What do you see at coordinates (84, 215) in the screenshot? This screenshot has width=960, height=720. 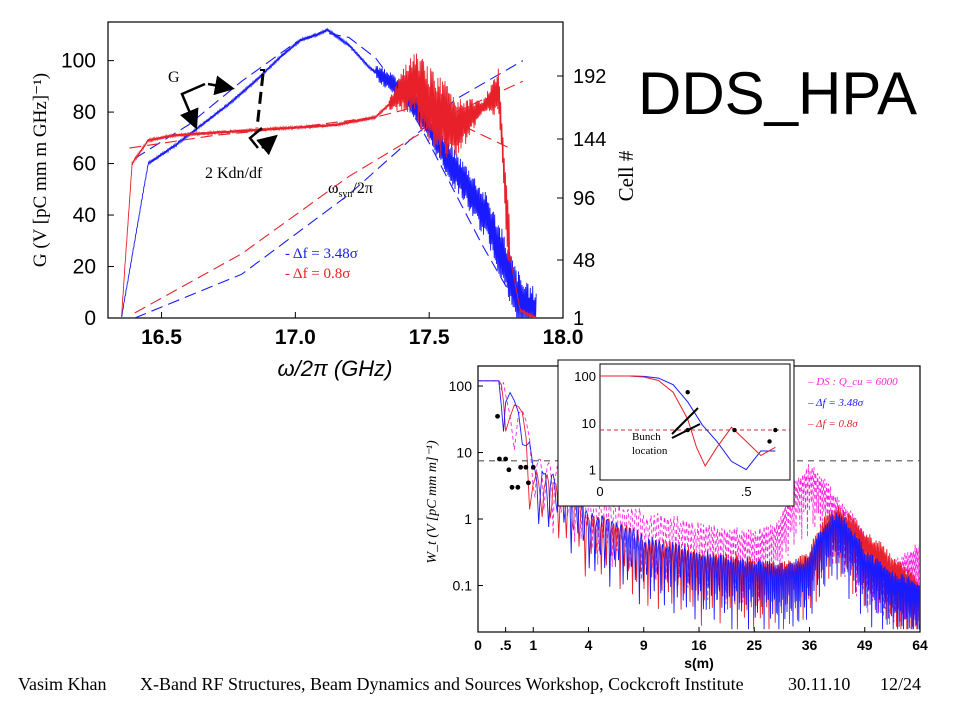 I see `y-tick-label: 40` at bounding box center [84, 215].